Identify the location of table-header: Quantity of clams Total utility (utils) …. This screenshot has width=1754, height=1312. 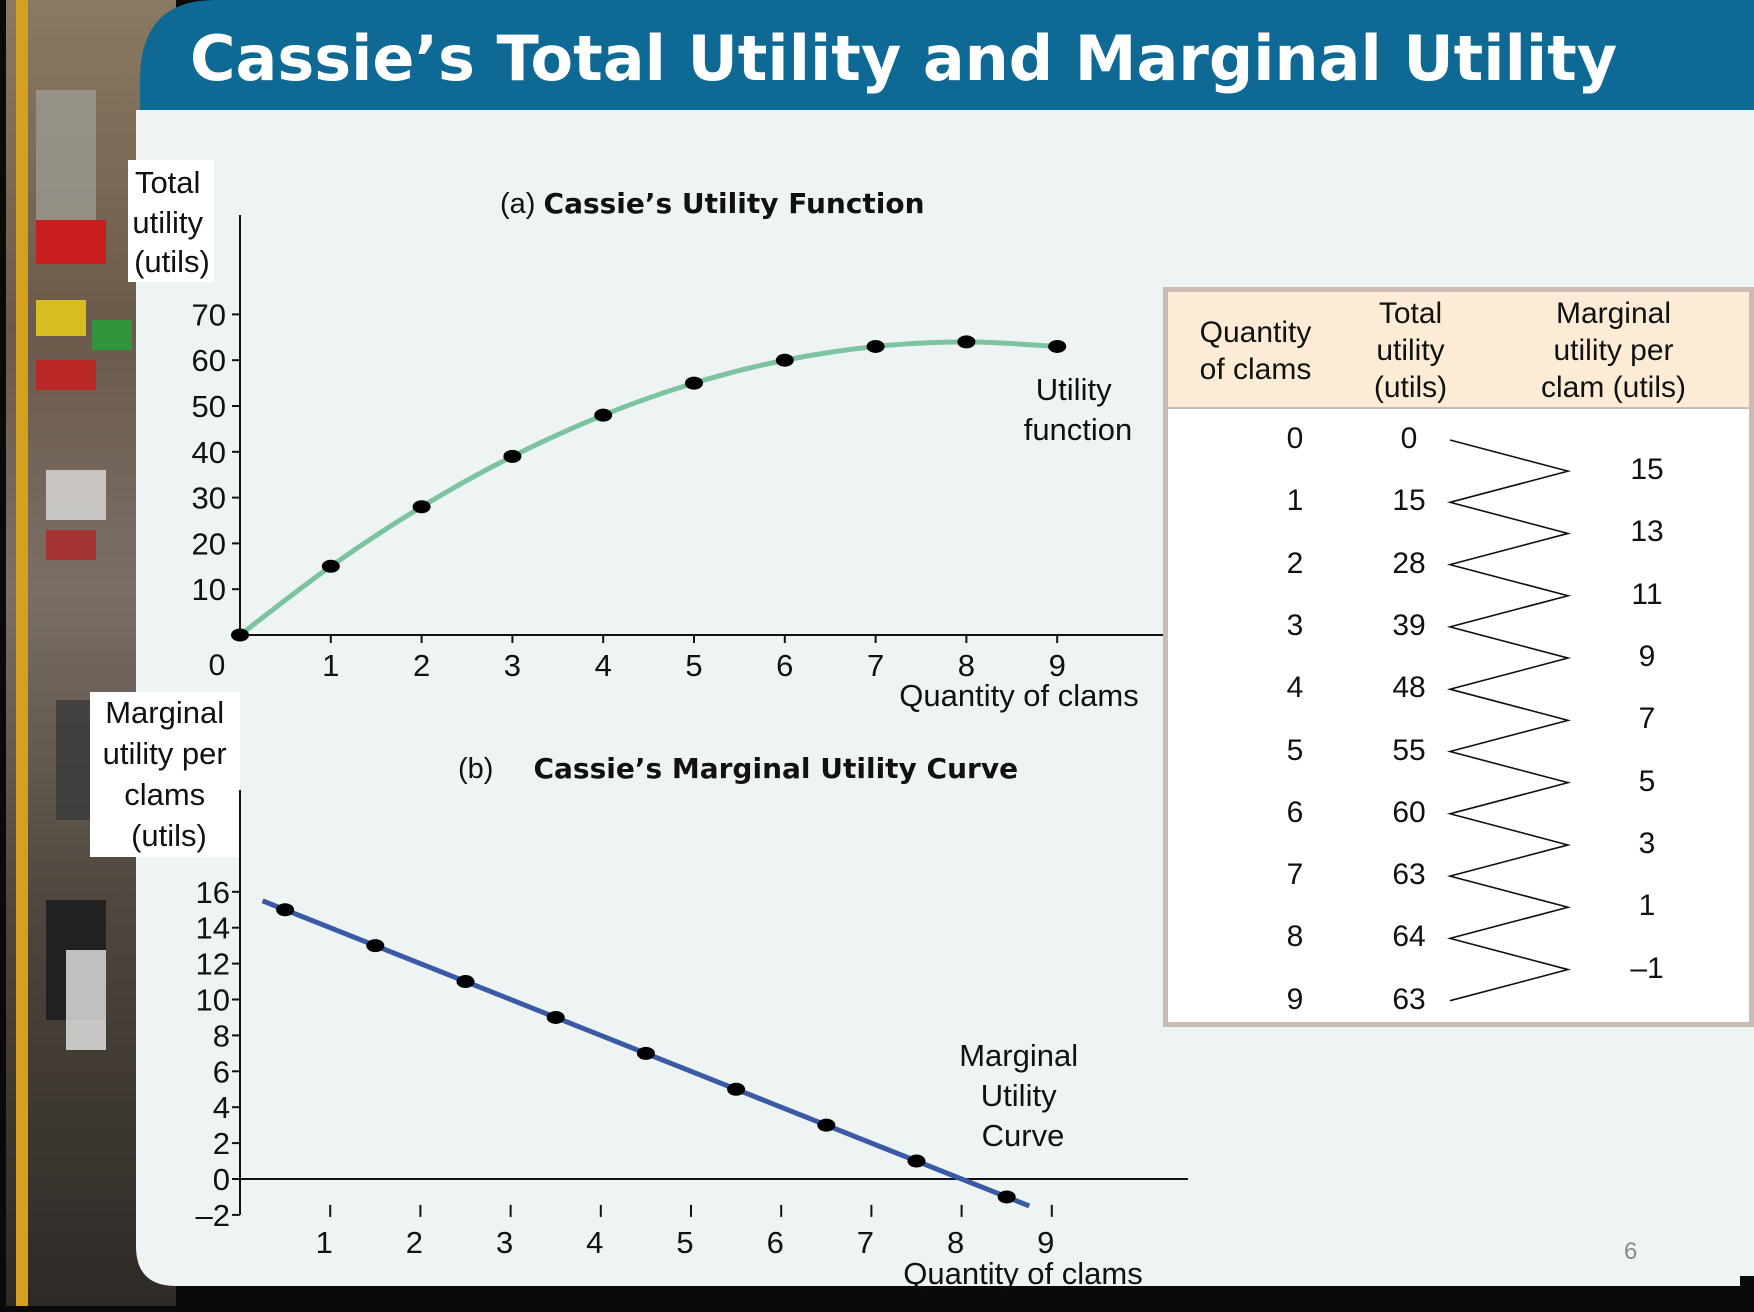
(1458, 350).